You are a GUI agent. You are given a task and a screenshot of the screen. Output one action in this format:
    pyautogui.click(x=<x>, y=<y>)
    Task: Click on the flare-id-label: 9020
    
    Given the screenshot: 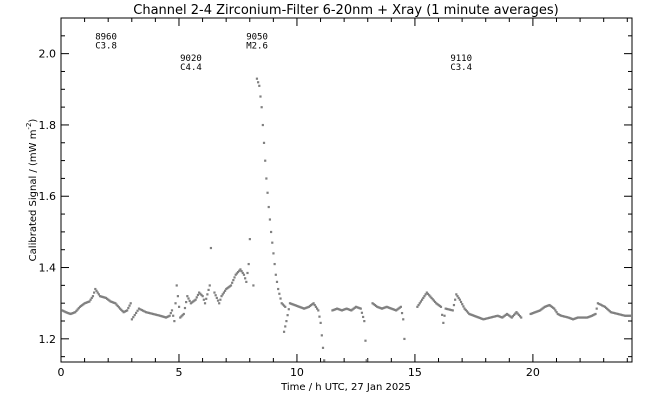 What is the action you would take?
    pyautogui.click(x=191, y=59)
    